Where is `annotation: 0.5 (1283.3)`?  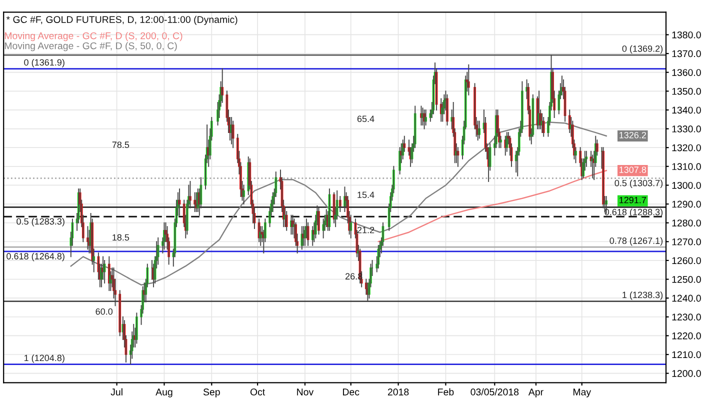 annotation: 0.5 (1283.3) is located at coordinates (40, 222).